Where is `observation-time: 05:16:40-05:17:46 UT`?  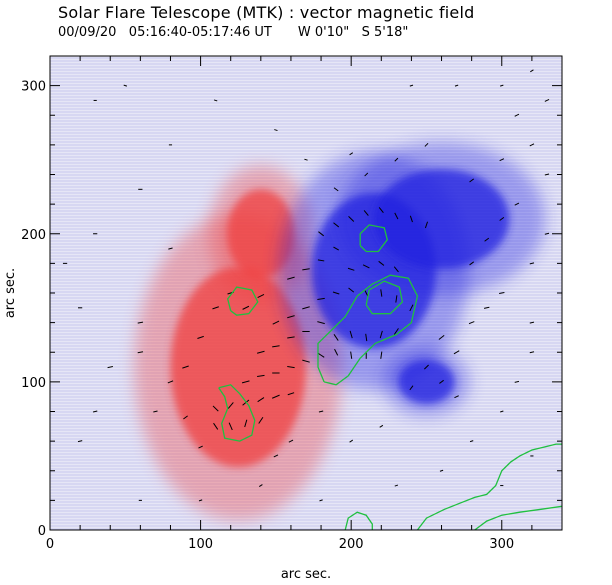
observation-time: 05:16:40-05:17:46 UT is located at coordinates (200, 32).